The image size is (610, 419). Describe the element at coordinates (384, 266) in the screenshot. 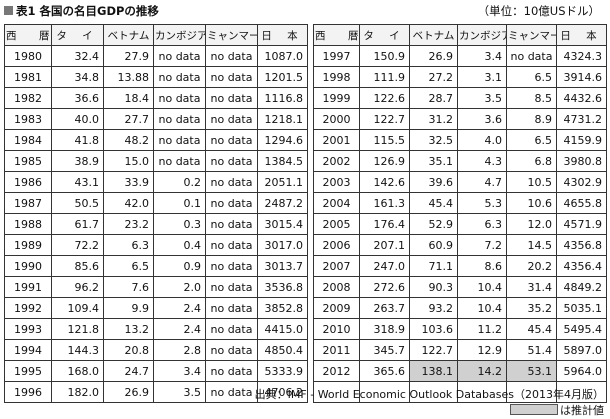

I see `cell-thailand: 247.0` at that location.